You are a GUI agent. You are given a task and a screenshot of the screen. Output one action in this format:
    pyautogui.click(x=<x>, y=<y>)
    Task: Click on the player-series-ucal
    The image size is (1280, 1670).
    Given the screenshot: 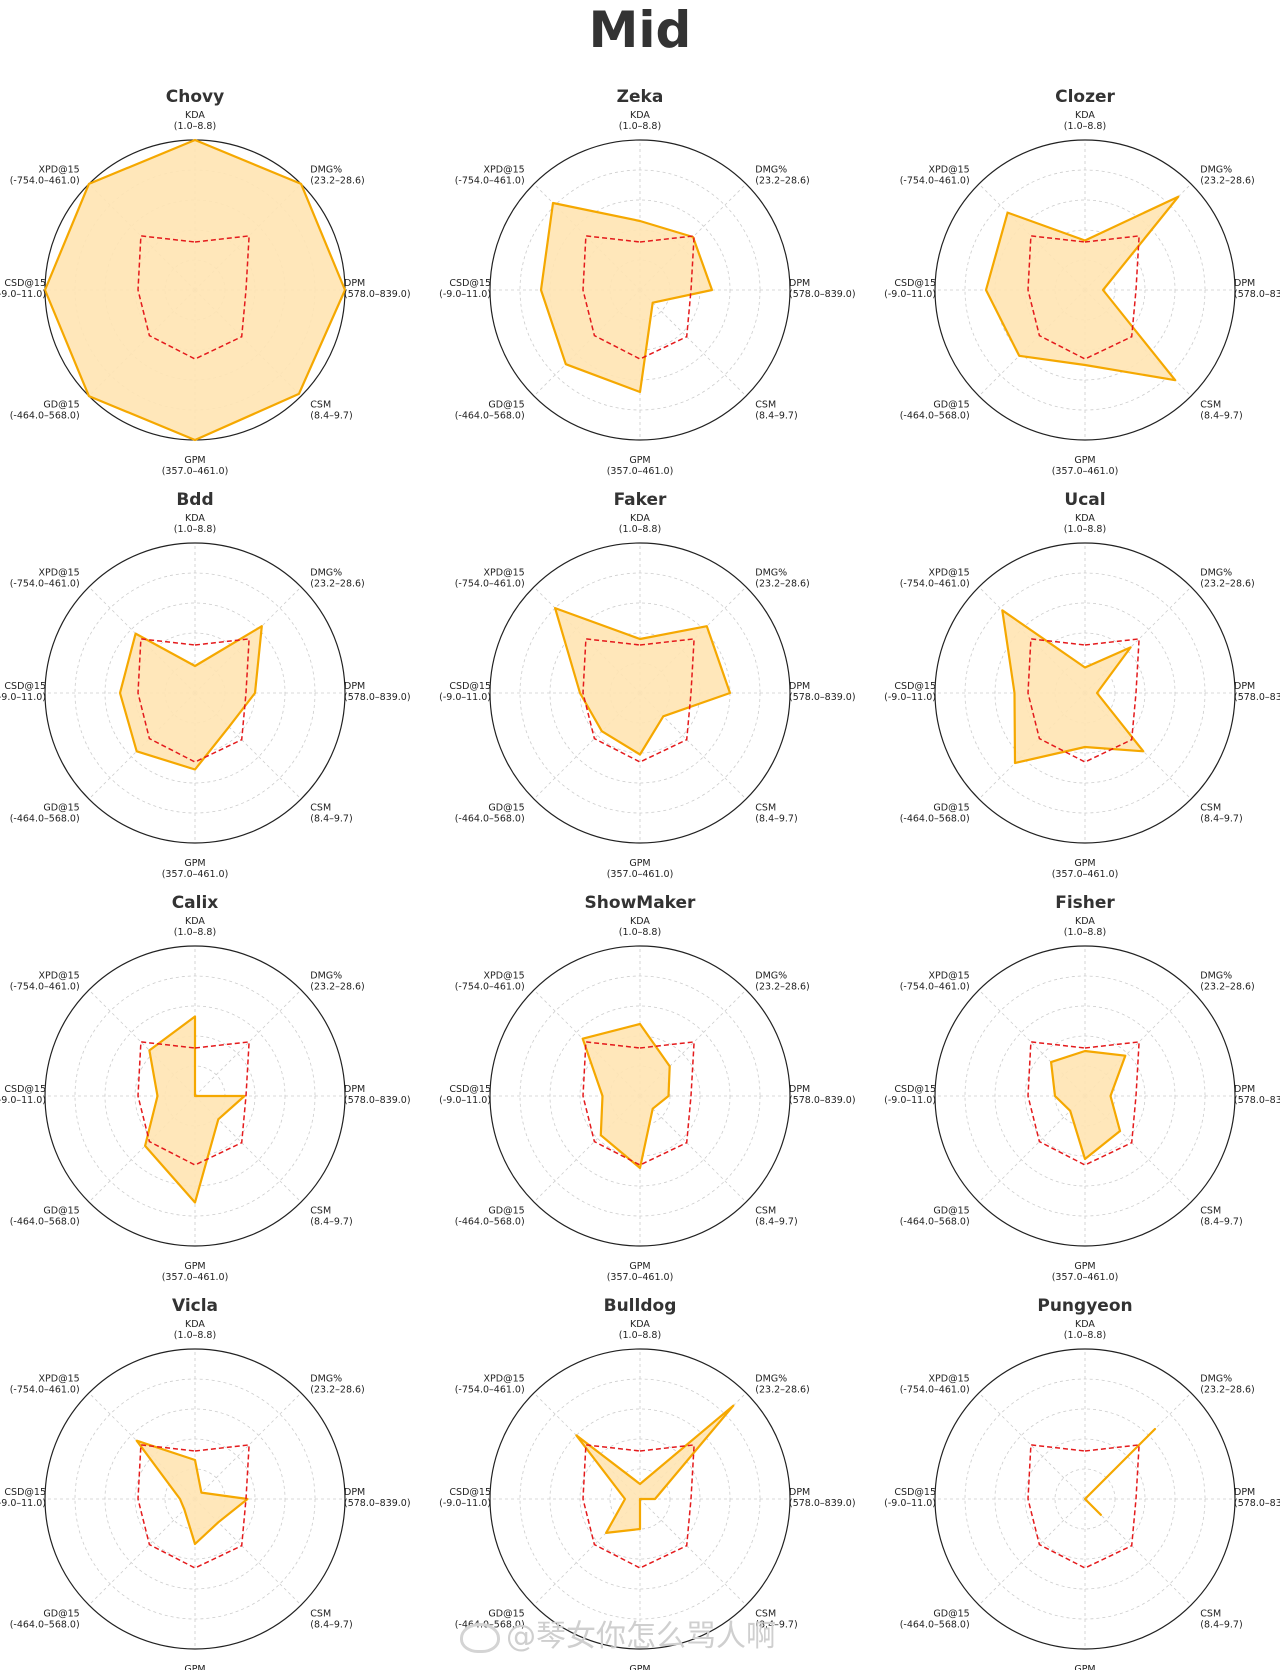 What is the action you would take?
    pyautogui.click(x=1073, y=687)
    